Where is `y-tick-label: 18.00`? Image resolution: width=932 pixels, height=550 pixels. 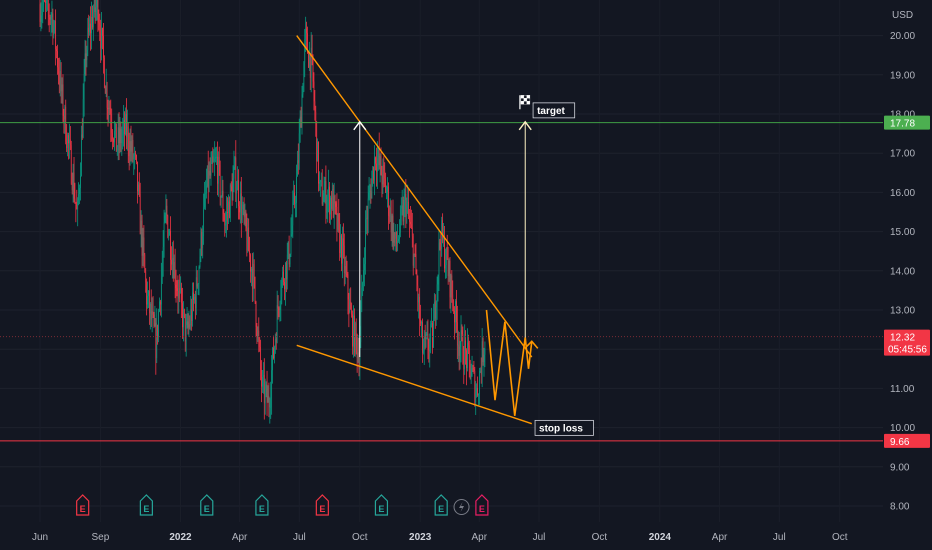 y-tick-label: 18.00 is located at coordinates (902, 115).